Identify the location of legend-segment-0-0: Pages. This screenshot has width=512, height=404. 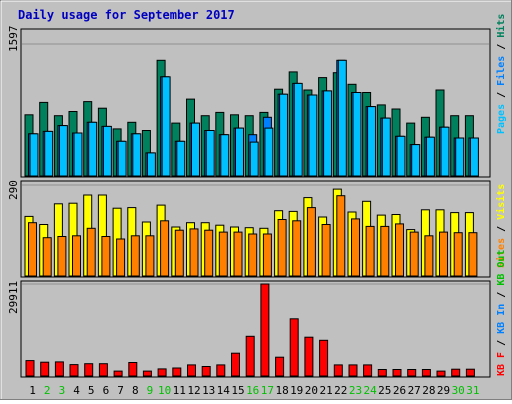
(501, 119).